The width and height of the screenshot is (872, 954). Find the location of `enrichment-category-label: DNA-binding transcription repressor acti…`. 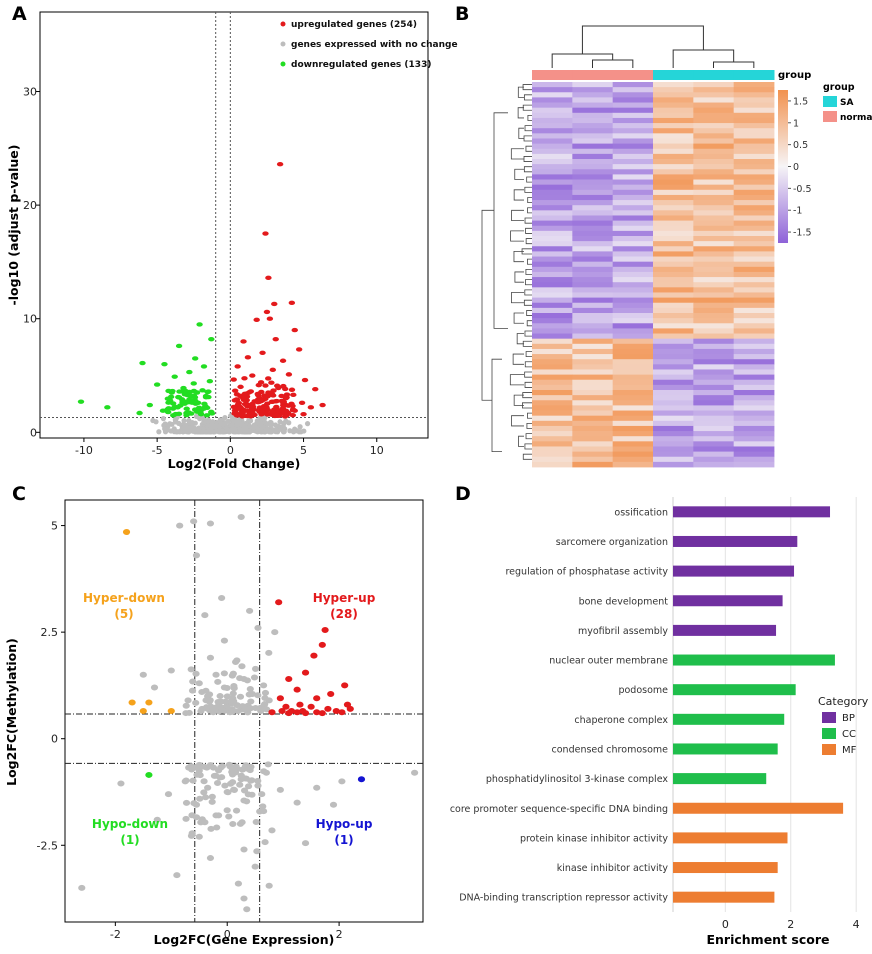

enrichment-category-label: DNA-binding transcription repressor acti… is located at coordinates (563, 898).